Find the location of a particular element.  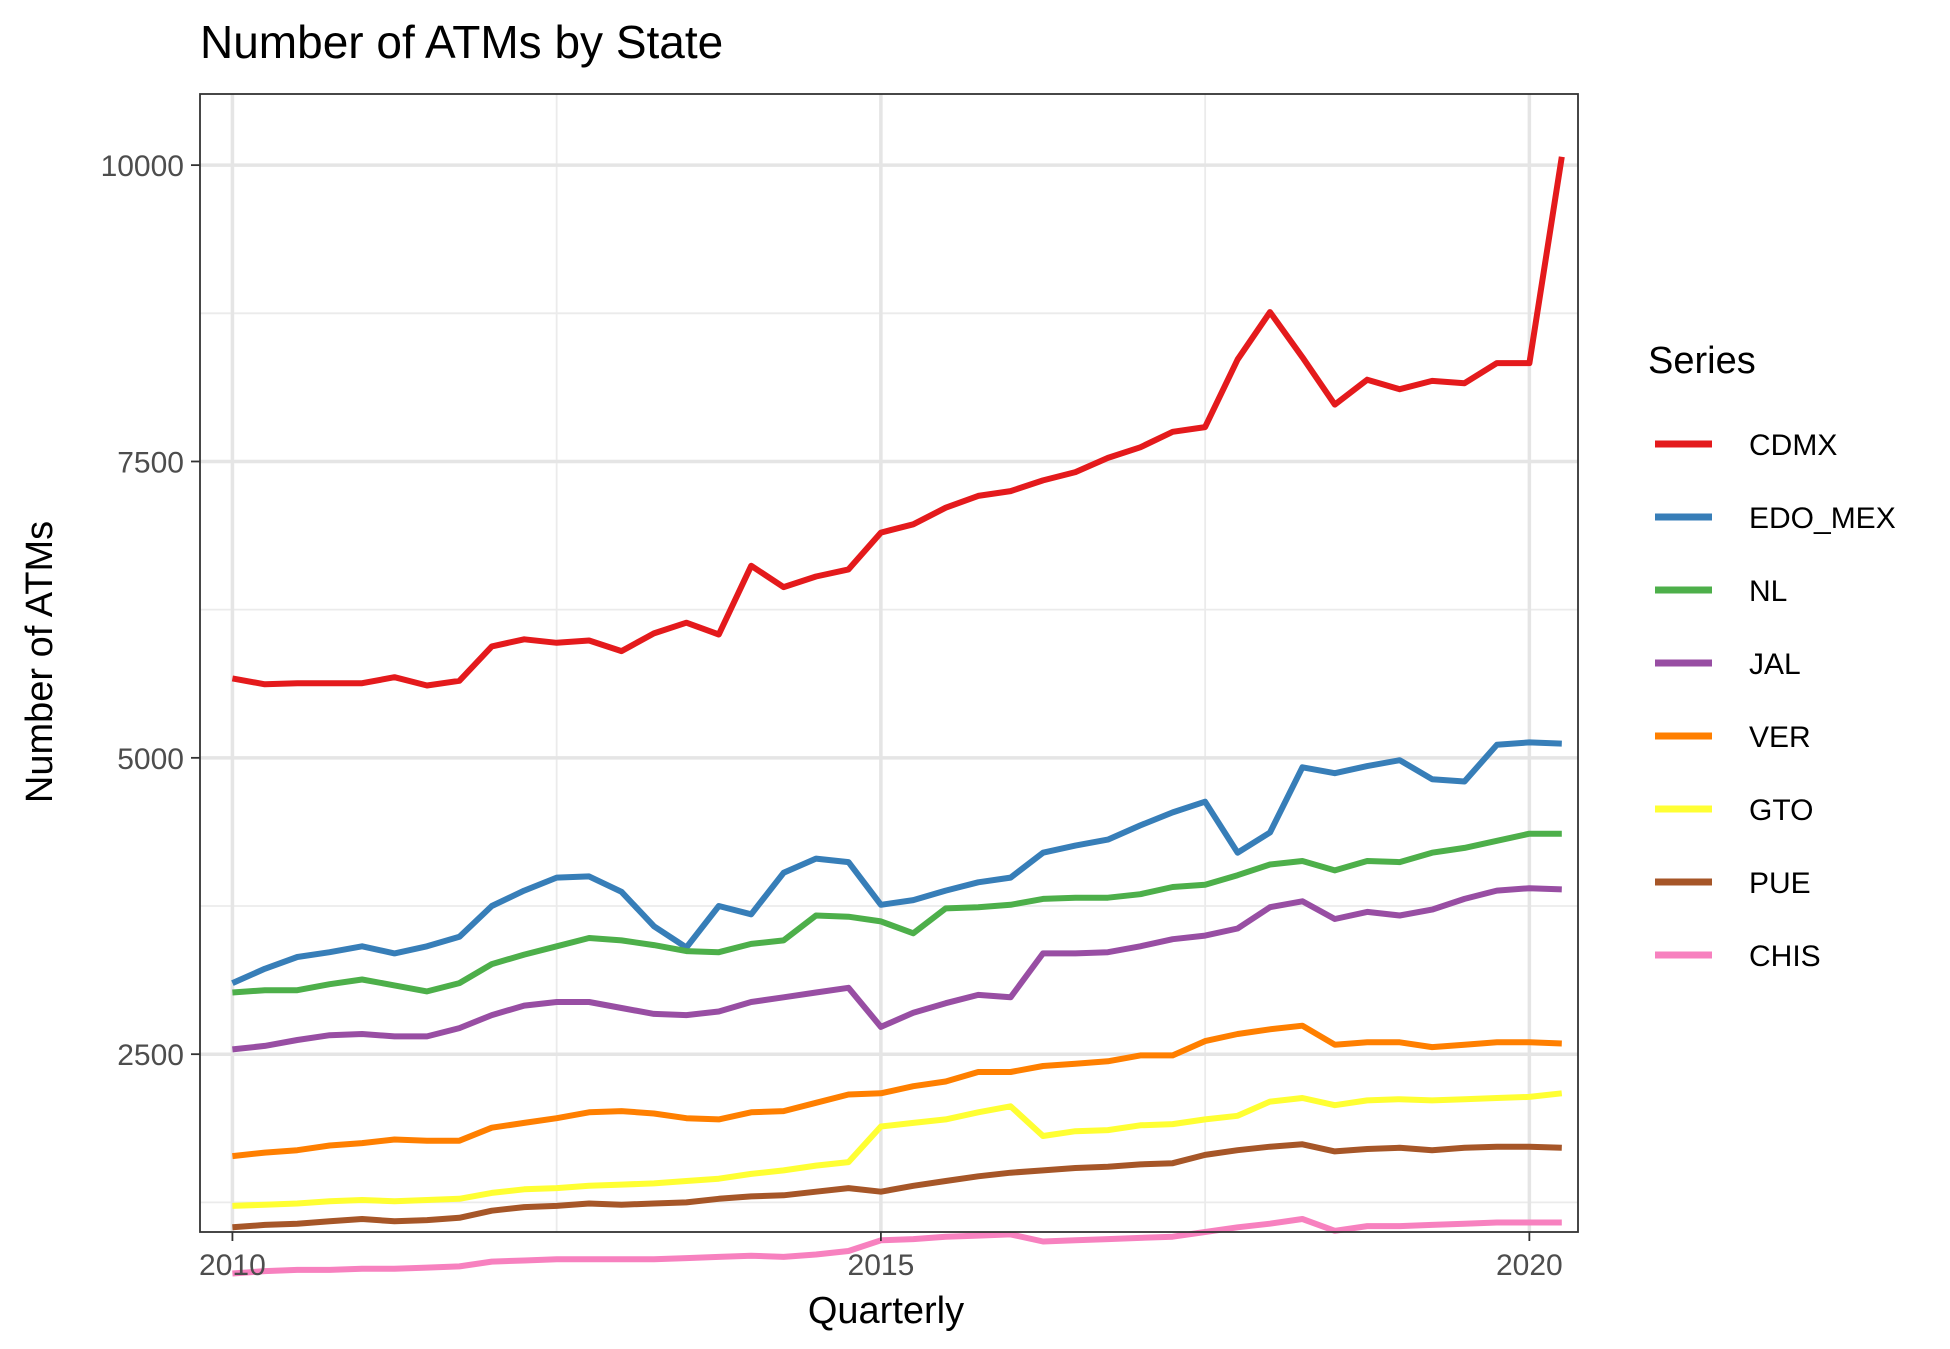

x-tick-label: 2020 is located at coordinates (1529, 1265).